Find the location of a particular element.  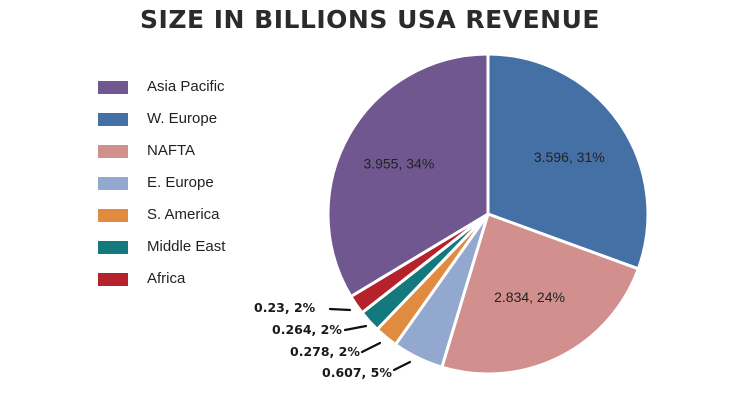

pie-slice-nafta is located at coordinates (540, 294).